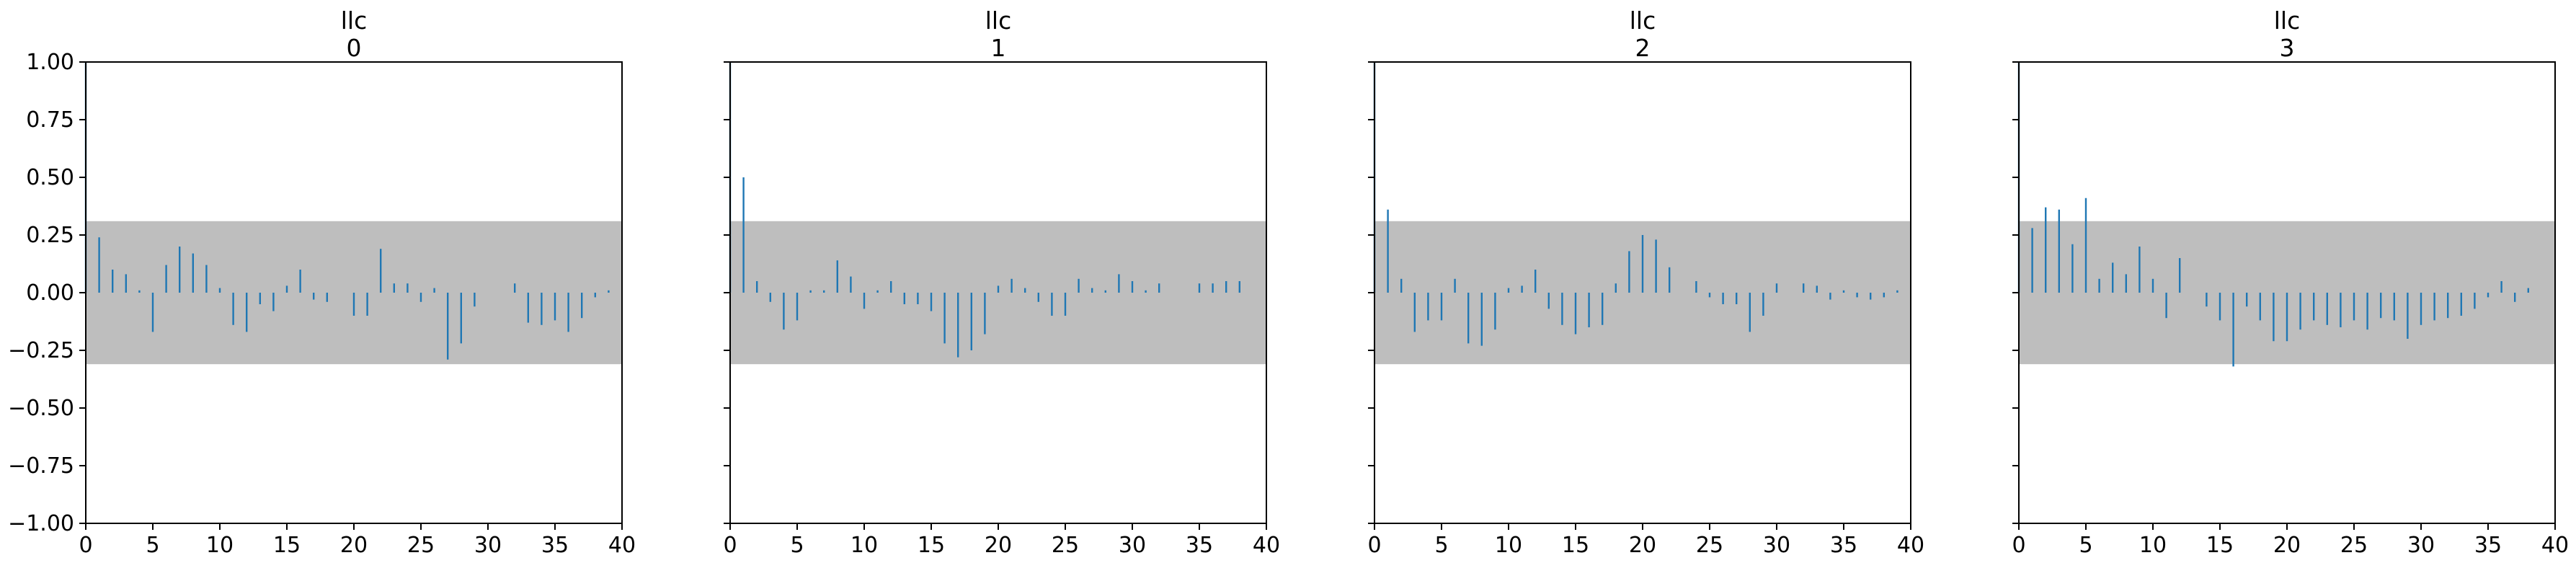  Describe the element at coordinates (50, 177) in the screenshot. I see `y-tick-label: 0.50` at that location.